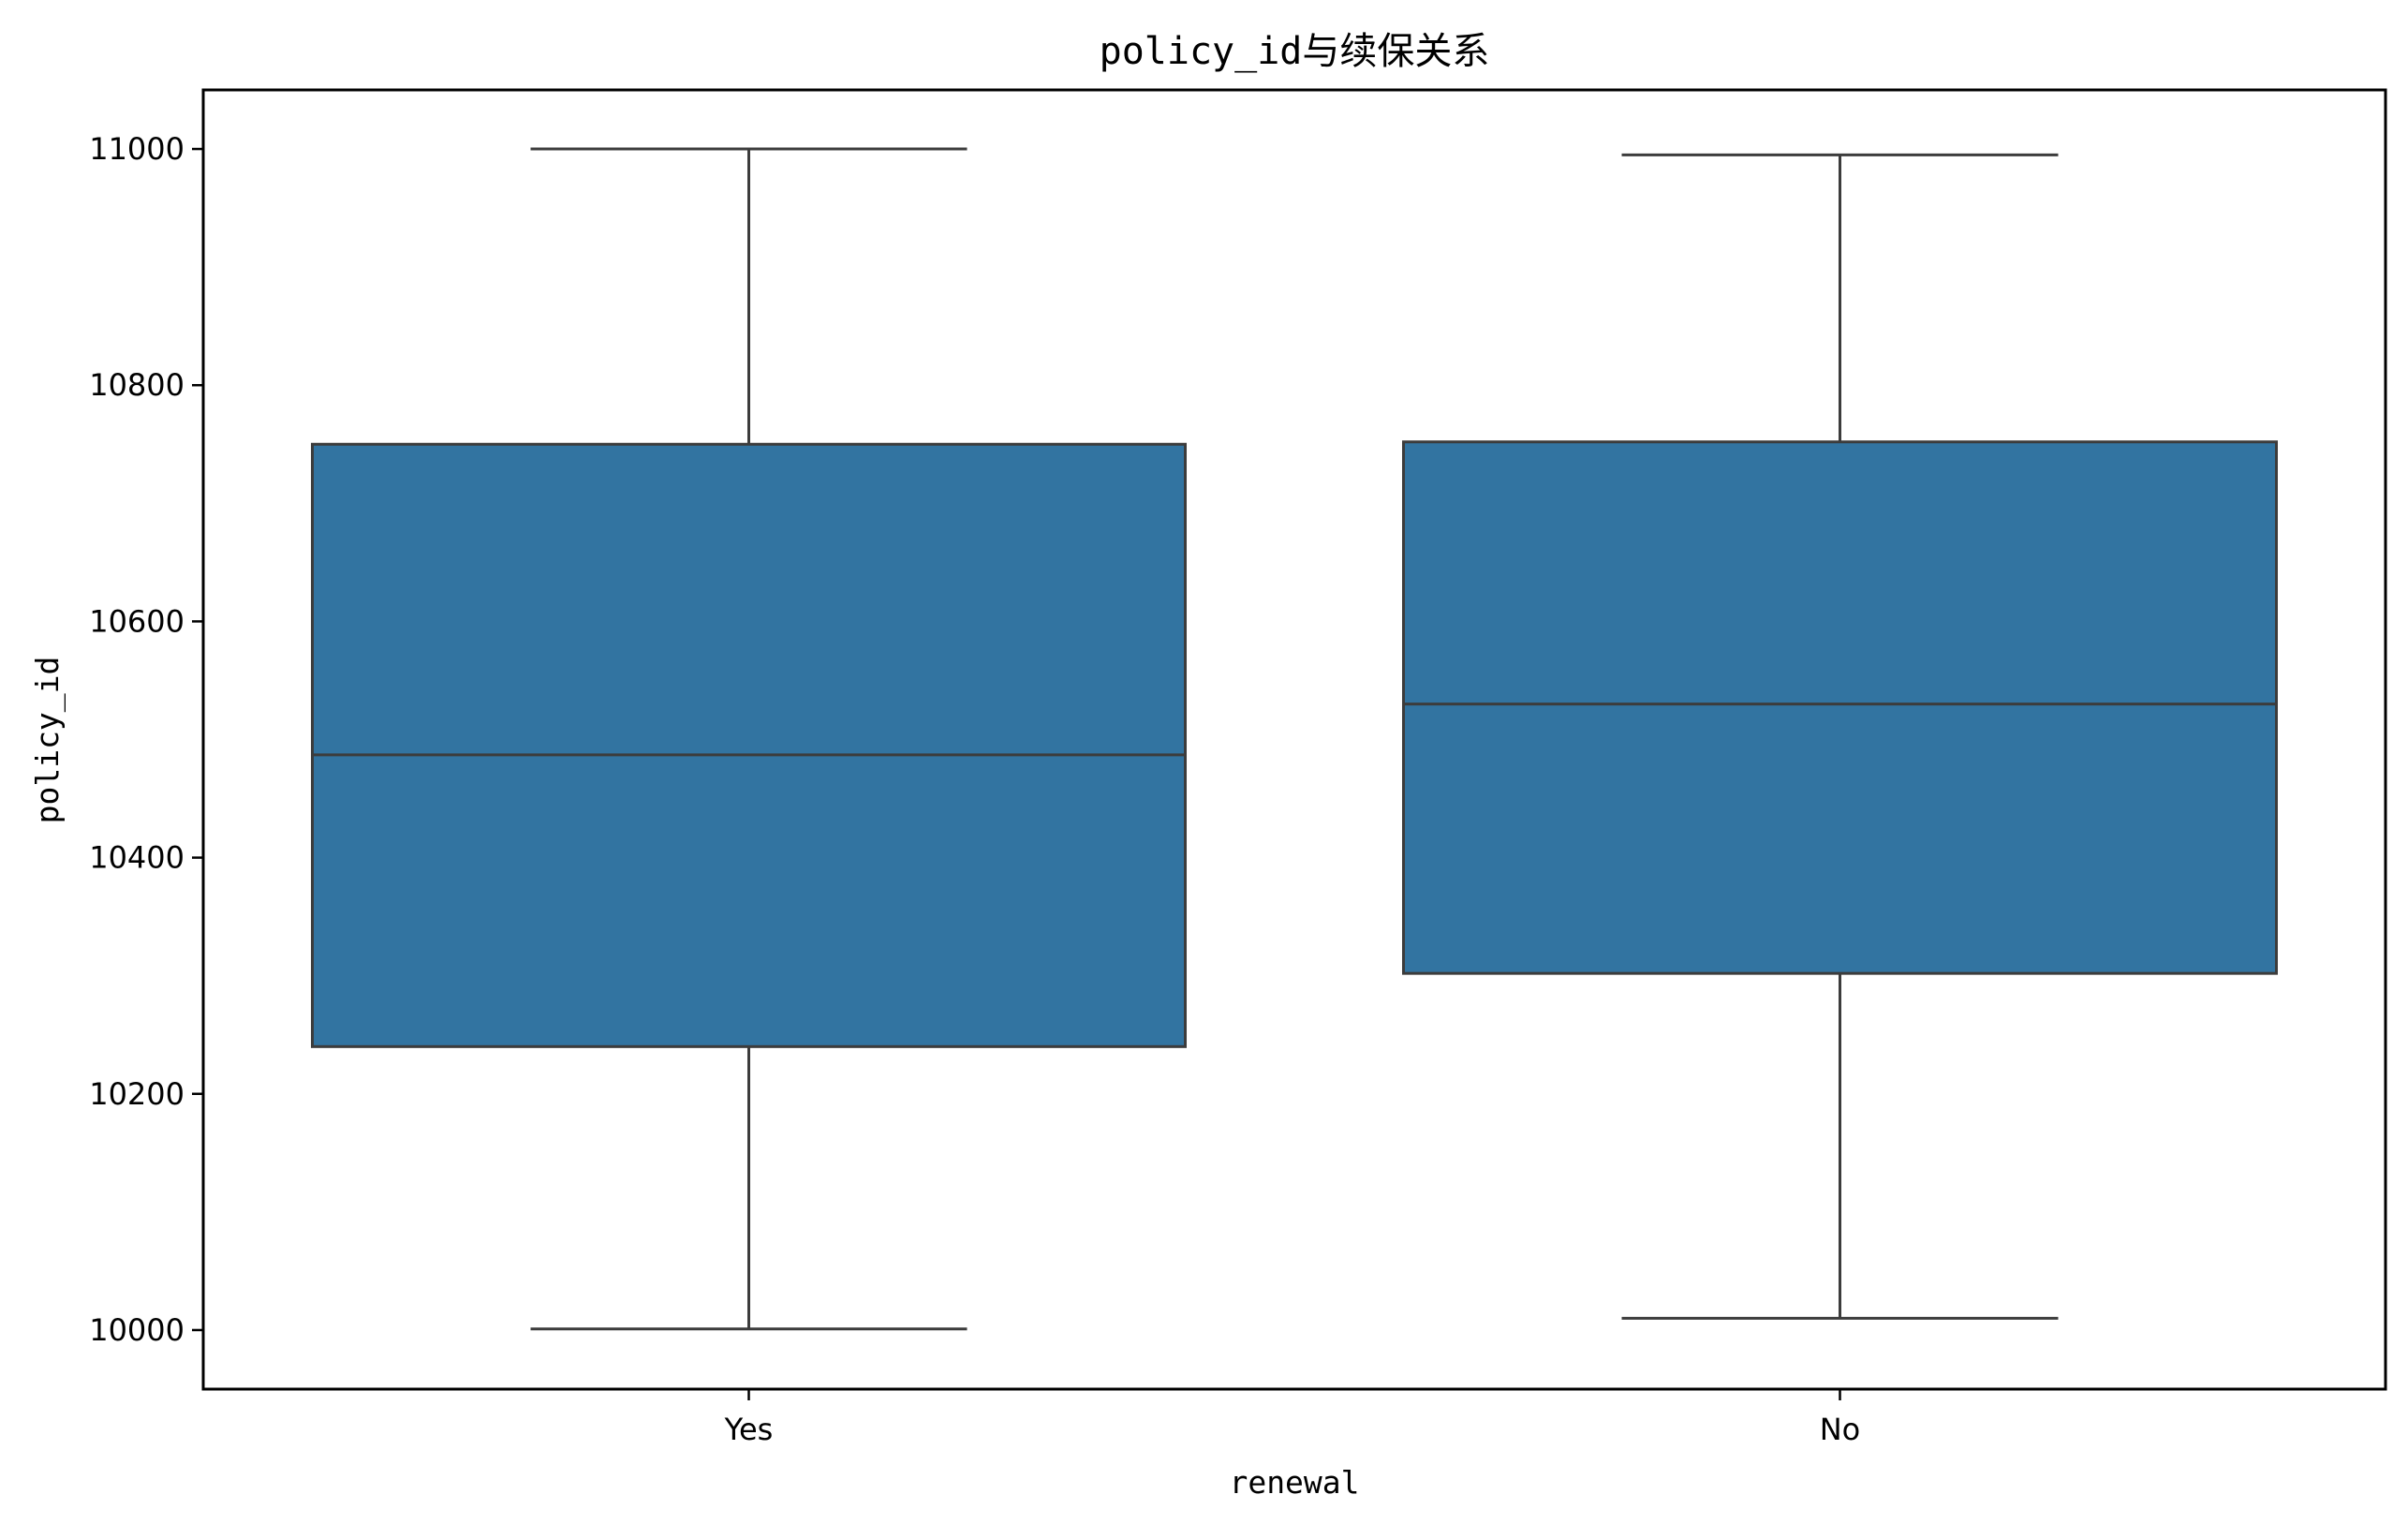 This screenshot has height=1524, width=2408. What do you see at coordinates (146, 739) in the screenshot?
I see `y-axis-ticks: 10000 10200 10400 10600 10800 11000` at bounding box center [146, 739].